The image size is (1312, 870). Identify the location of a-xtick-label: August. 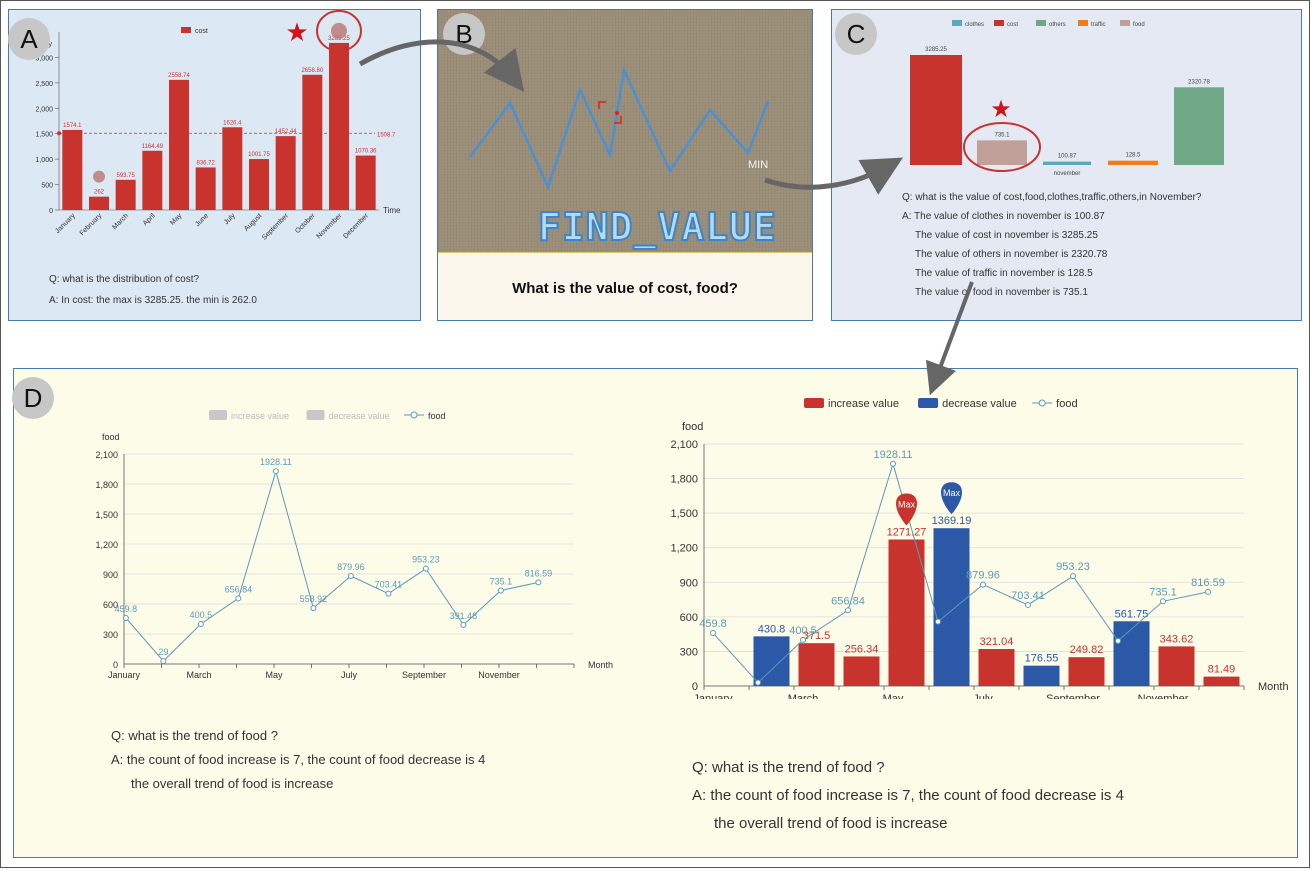
(253, 222).